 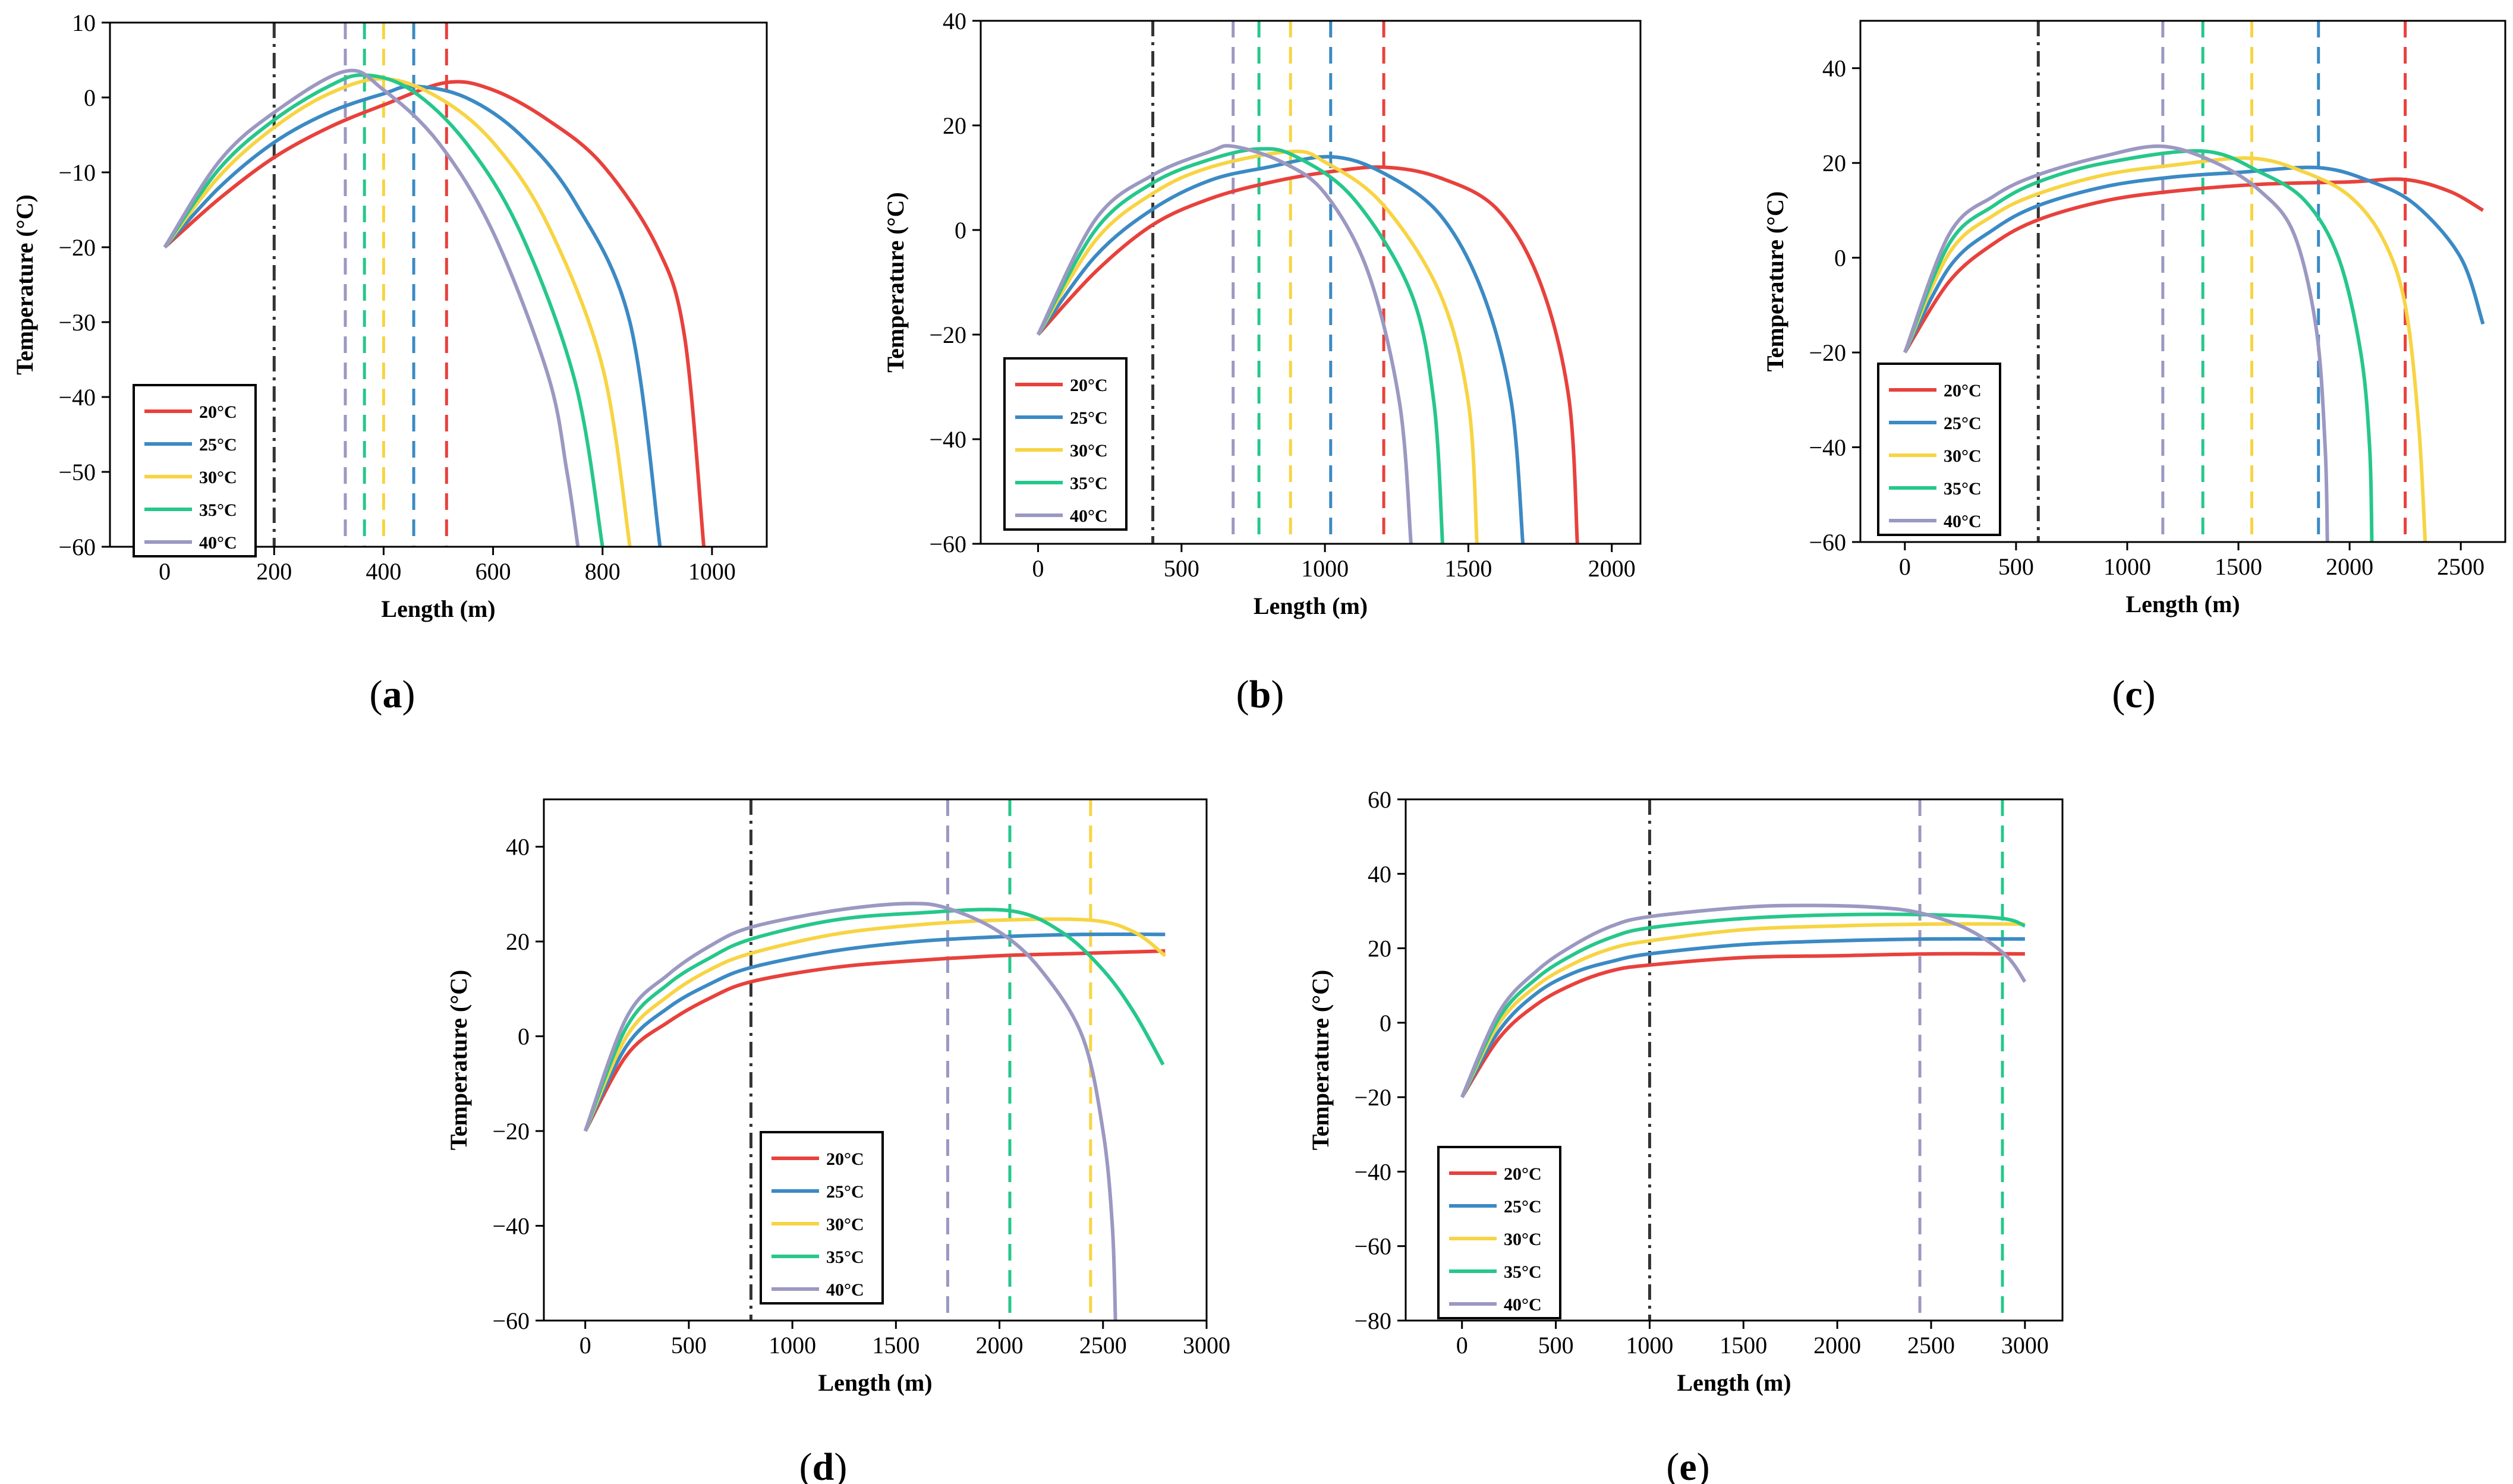 I want to click on x-tick-label: 3000, so click(x=2025, y=1346).